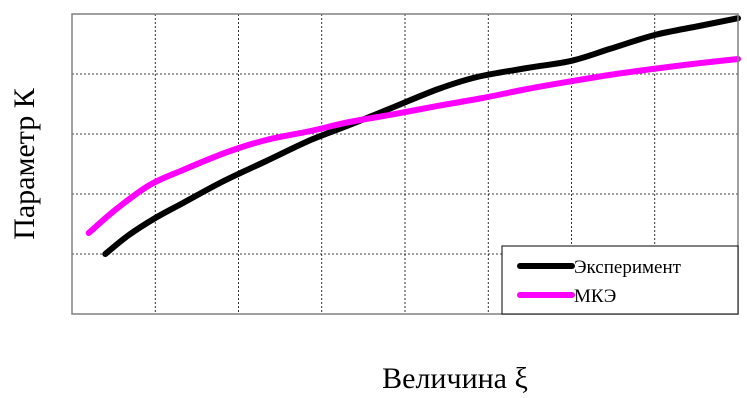  What do you see at coordinates (628, 267) in the screenshot?
I see `legend-label-experiment: Эксперимент` at bounding box center [628, 267].